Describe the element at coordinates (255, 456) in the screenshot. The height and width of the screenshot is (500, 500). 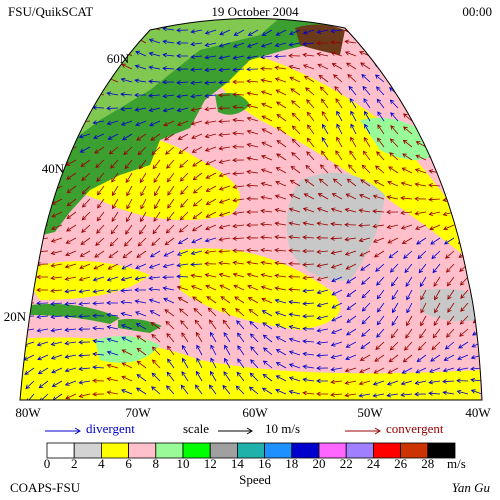
I see `colorbar: 0 2 4 6 8 10 12 14 16 18 20 22 24 26 28 m/s` at that location.